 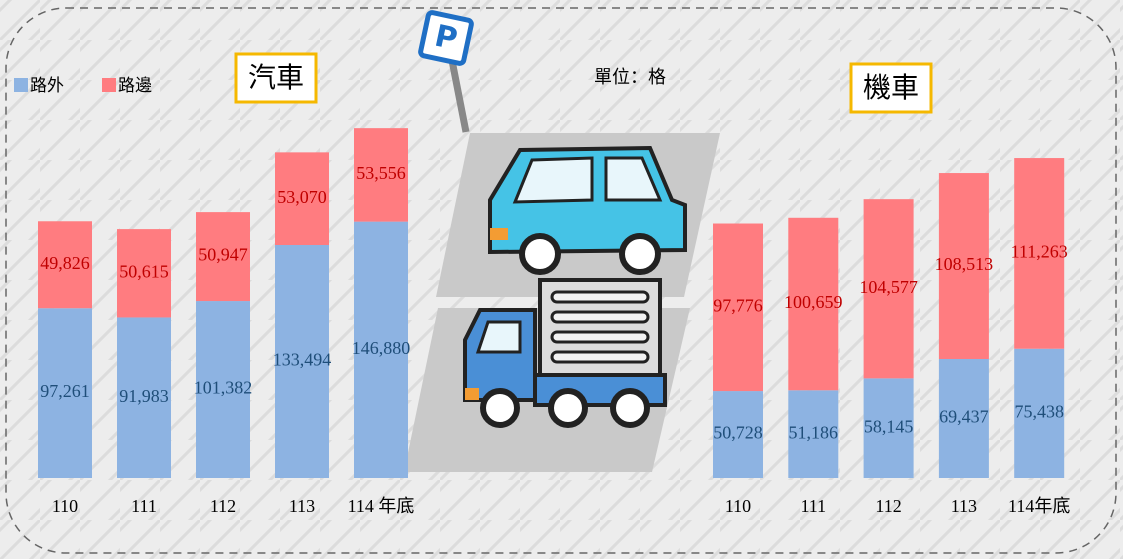 I want to click on data-label: 75,438, so click(x=1039, y=411).